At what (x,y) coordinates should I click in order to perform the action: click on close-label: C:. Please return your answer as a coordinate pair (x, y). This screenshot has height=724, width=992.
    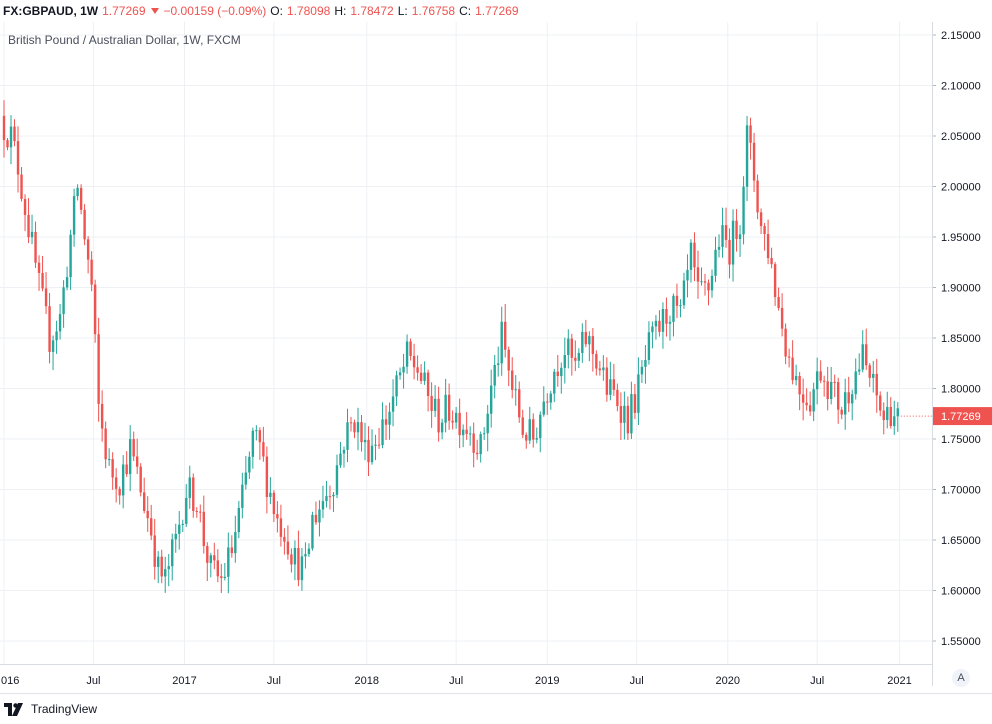
    Looking at the image, I should click on (465, 11).